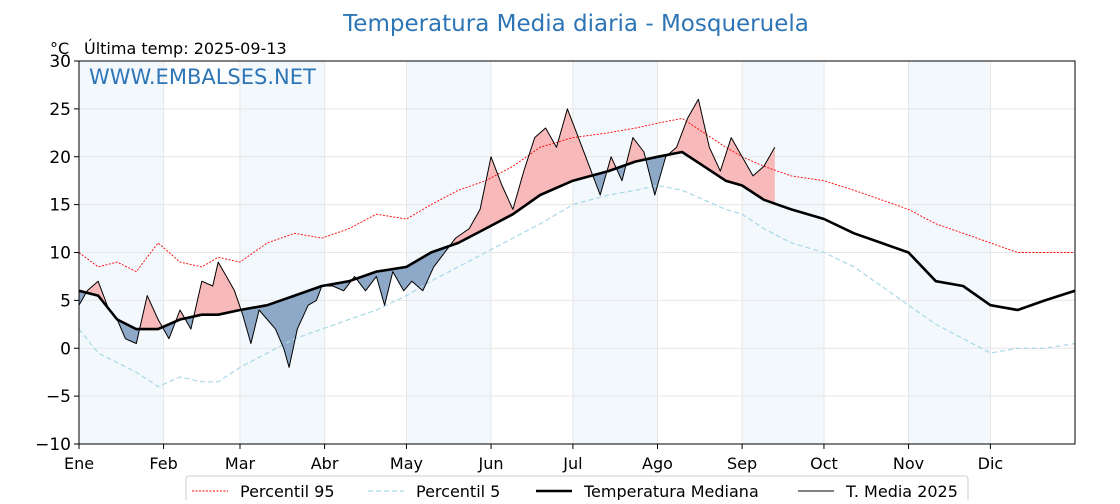  Describe the element at coordinates (491, 463) in the screenshot. I see `x-tick-label: Jun` at that location.